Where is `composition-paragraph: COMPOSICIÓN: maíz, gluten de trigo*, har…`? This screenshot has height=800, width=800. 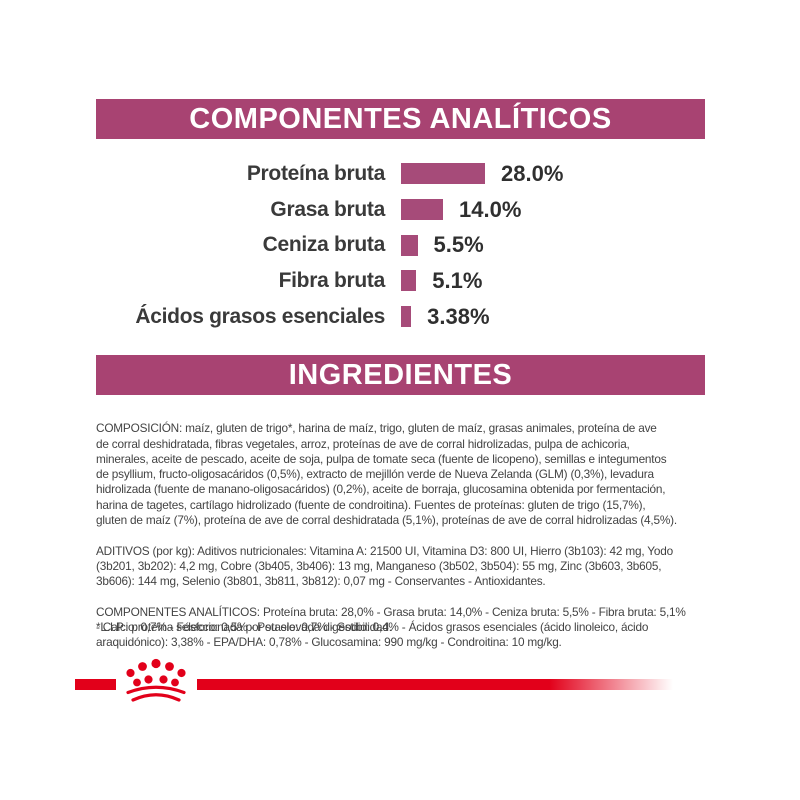 composition-paragraph: COMPOSICIÓN: maíz, gluten de trigo*, har… is located at coordinates (386, 474).